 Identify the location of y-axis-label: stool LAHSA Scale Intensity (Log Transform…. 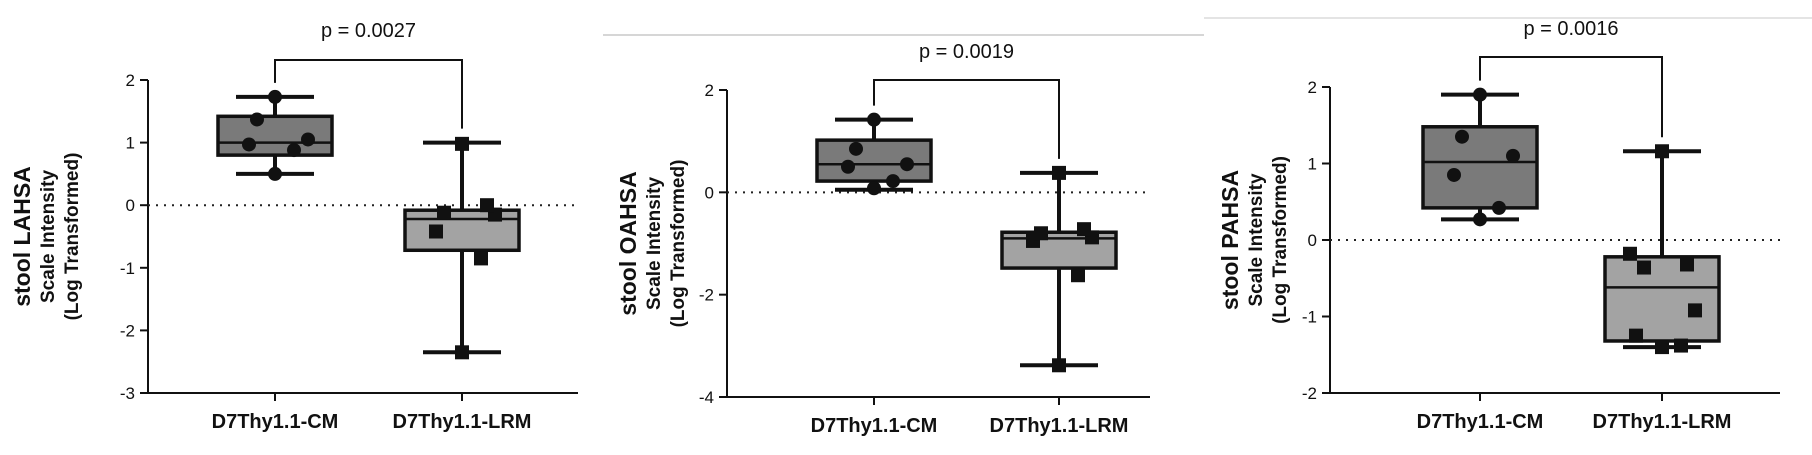
(46, 237).